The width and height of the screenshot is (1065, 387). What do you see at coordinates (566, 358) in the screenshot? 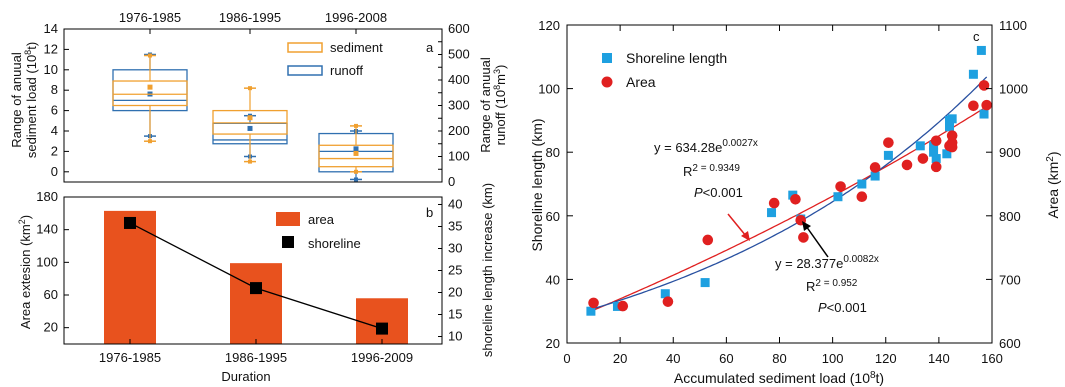
I see `panel-c-xtick-label: 0` at bounding box center [566, 358].